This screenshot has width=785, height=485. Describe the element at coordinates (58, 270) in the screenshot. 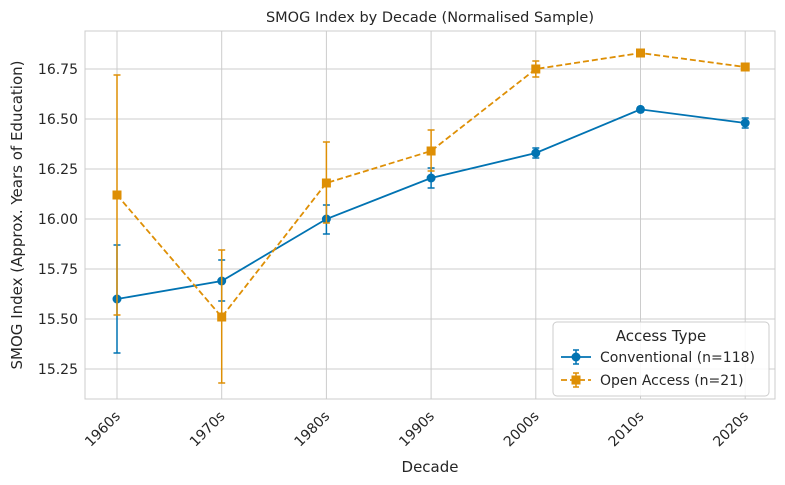

I see `y-tick-label: 15.75` at that location.